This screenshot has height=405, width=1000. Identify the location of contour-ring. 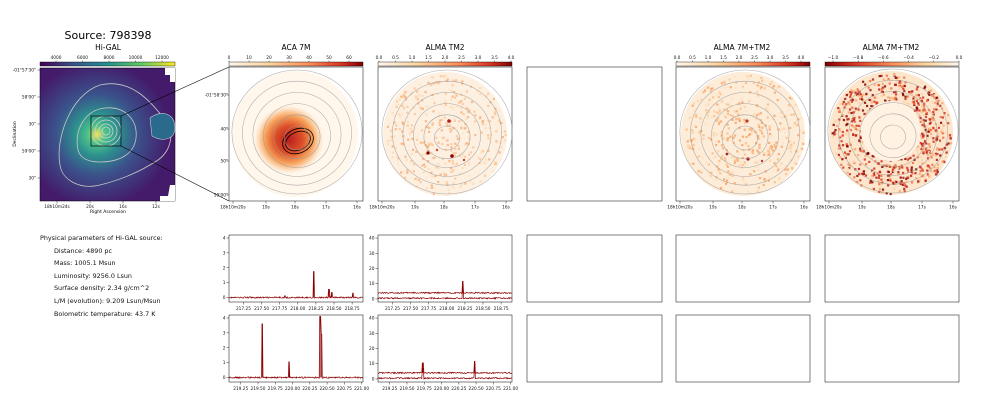
(297, 137).